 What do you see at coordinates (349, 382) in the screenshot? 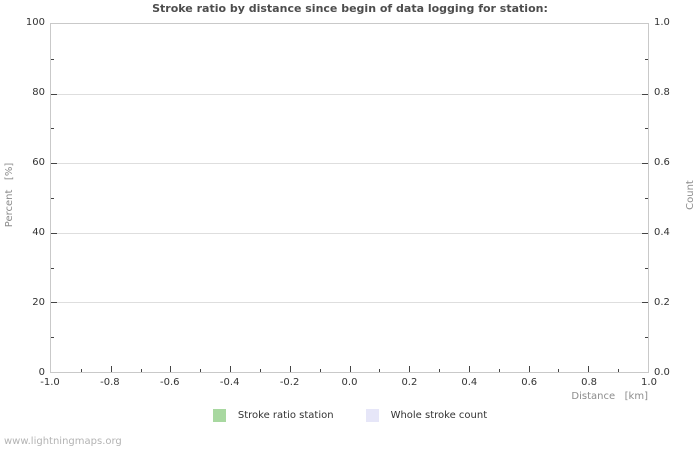
I see `x-tick-label: 0.0` at bounding box center [349, 382].